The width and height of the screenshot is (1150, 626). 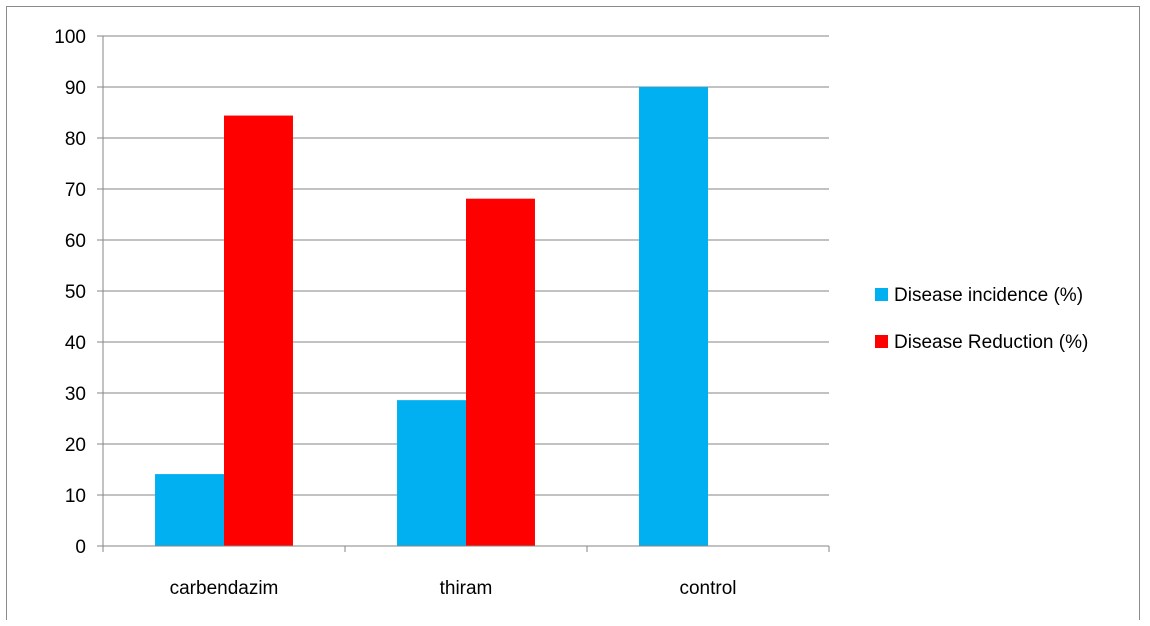 I want to click on y-tick-label: 40, so click(x=75, y=343).